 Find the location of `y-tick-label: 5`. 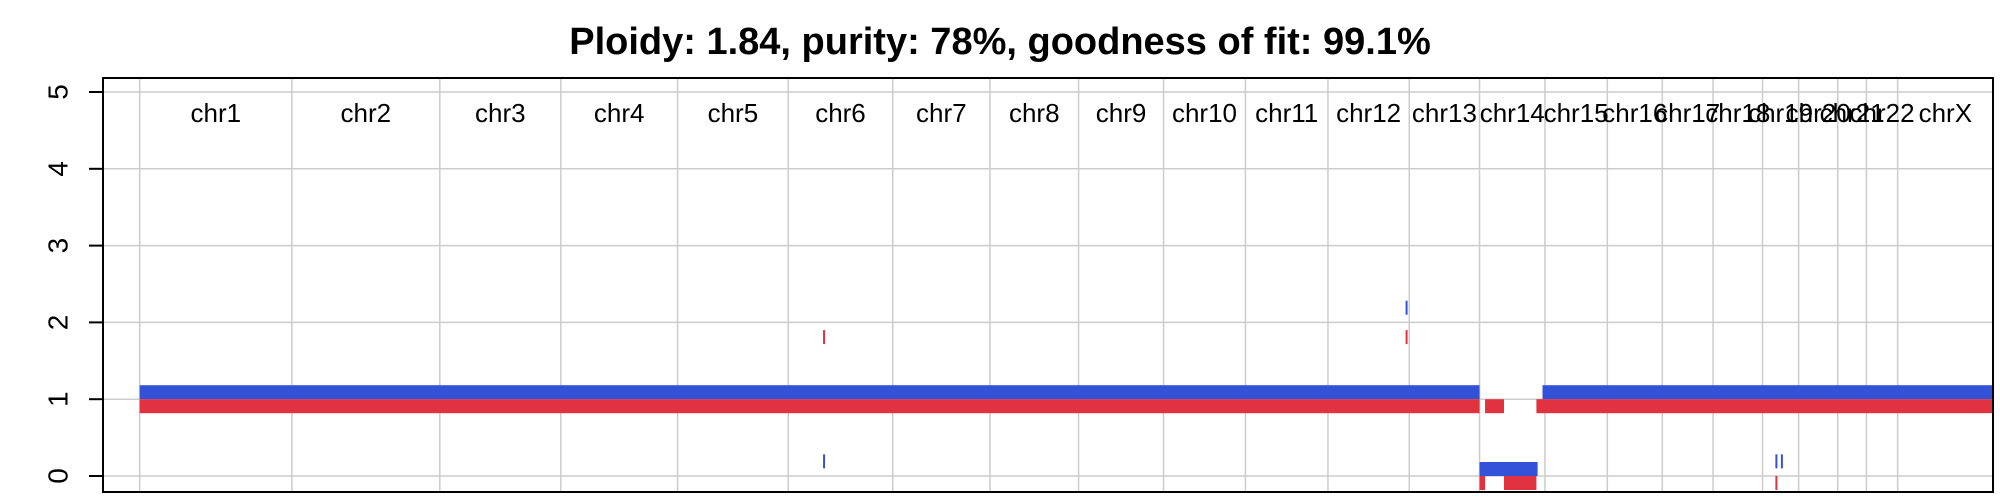

y-tick-label: 5 is located at coordinates (58, 92).